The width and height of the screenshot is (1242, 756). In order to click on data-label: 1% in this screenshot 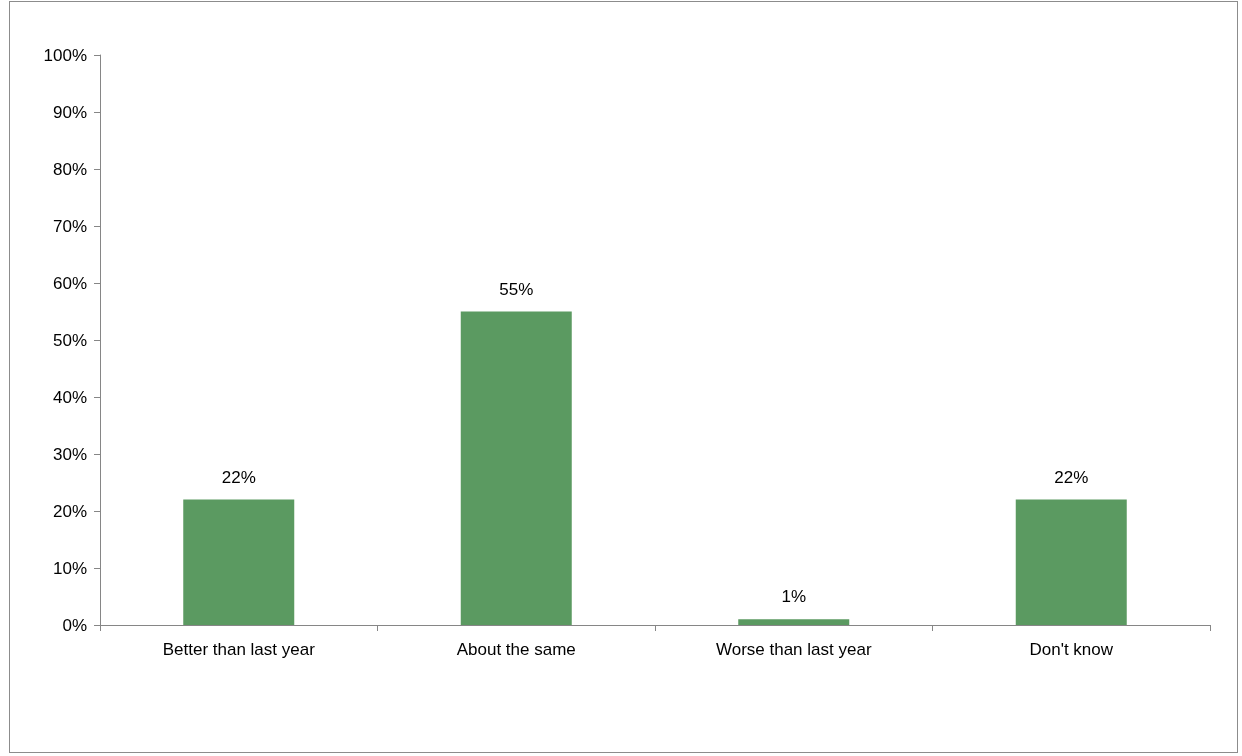, I will do `click(794, 597)`.